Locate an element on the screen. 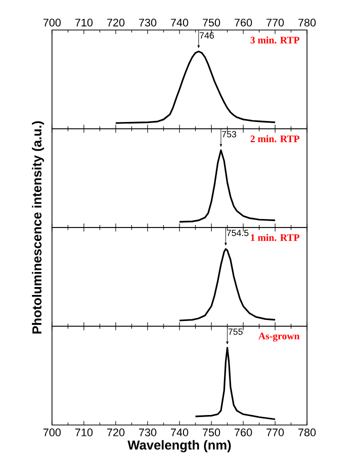 The image size is (360, 471). chart-title: 1 min. RTP is located at coordinates (275, 238).